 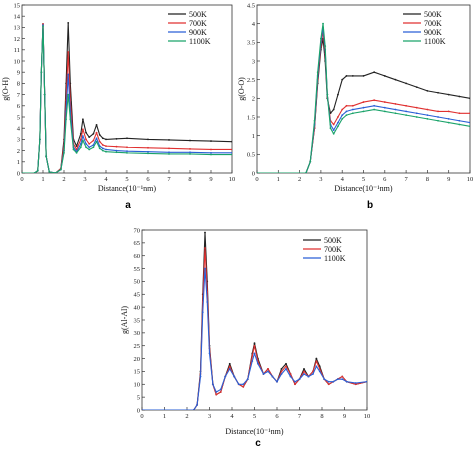 I want to click on x-tick-label: 7, so click(x=169, y=179).